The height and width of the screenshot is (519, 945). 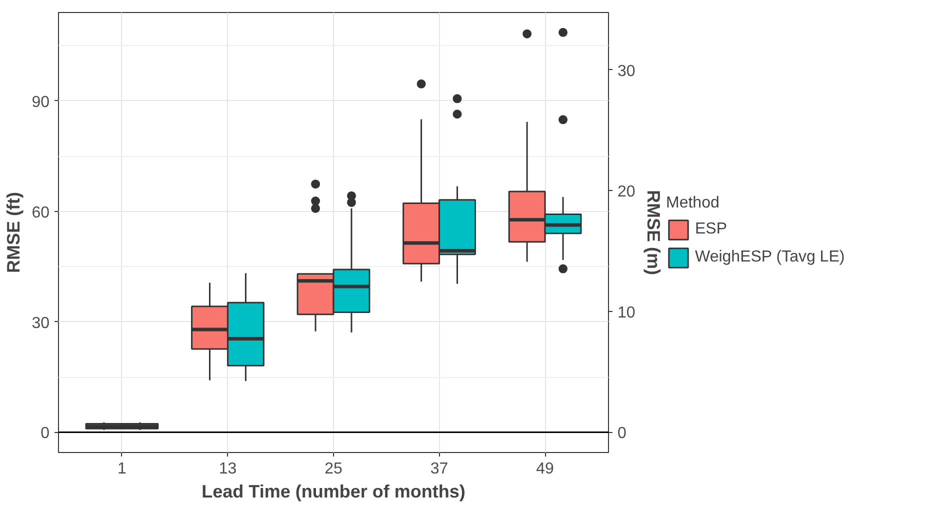 I want to click on legend-title: Method, so click(x=693, y=203).